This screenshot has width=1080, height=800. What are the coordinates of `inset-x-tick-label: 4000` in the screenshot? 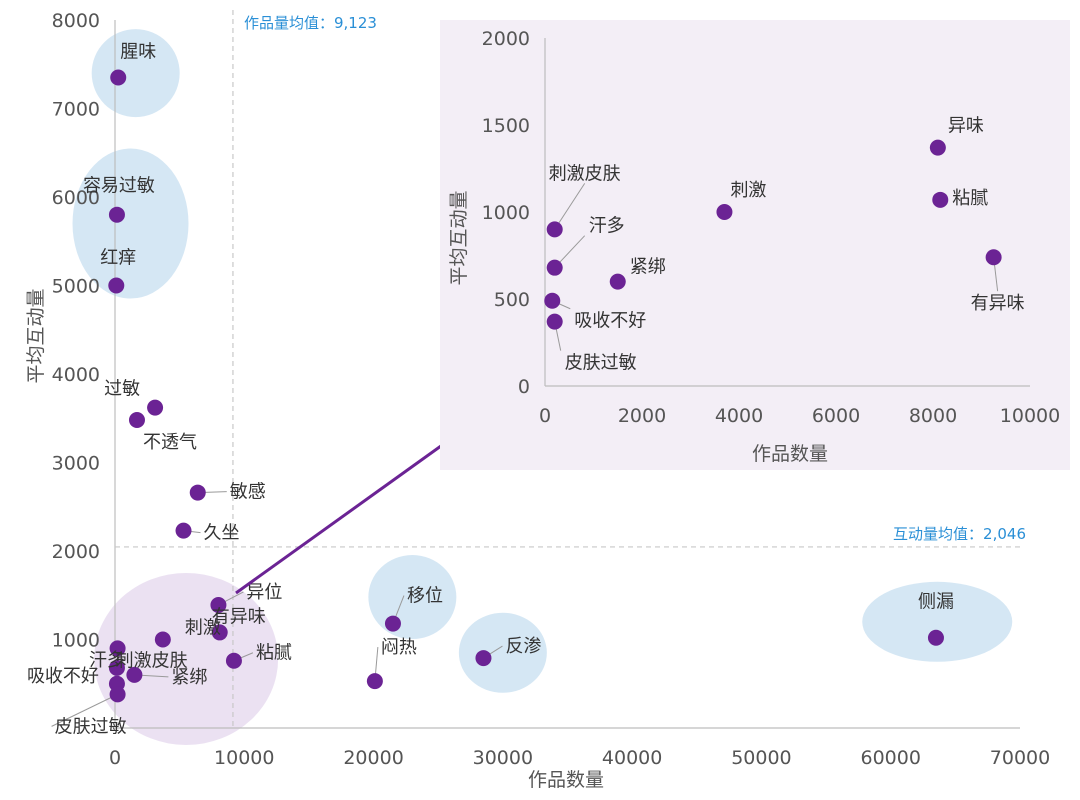 It's located at (739, 416).